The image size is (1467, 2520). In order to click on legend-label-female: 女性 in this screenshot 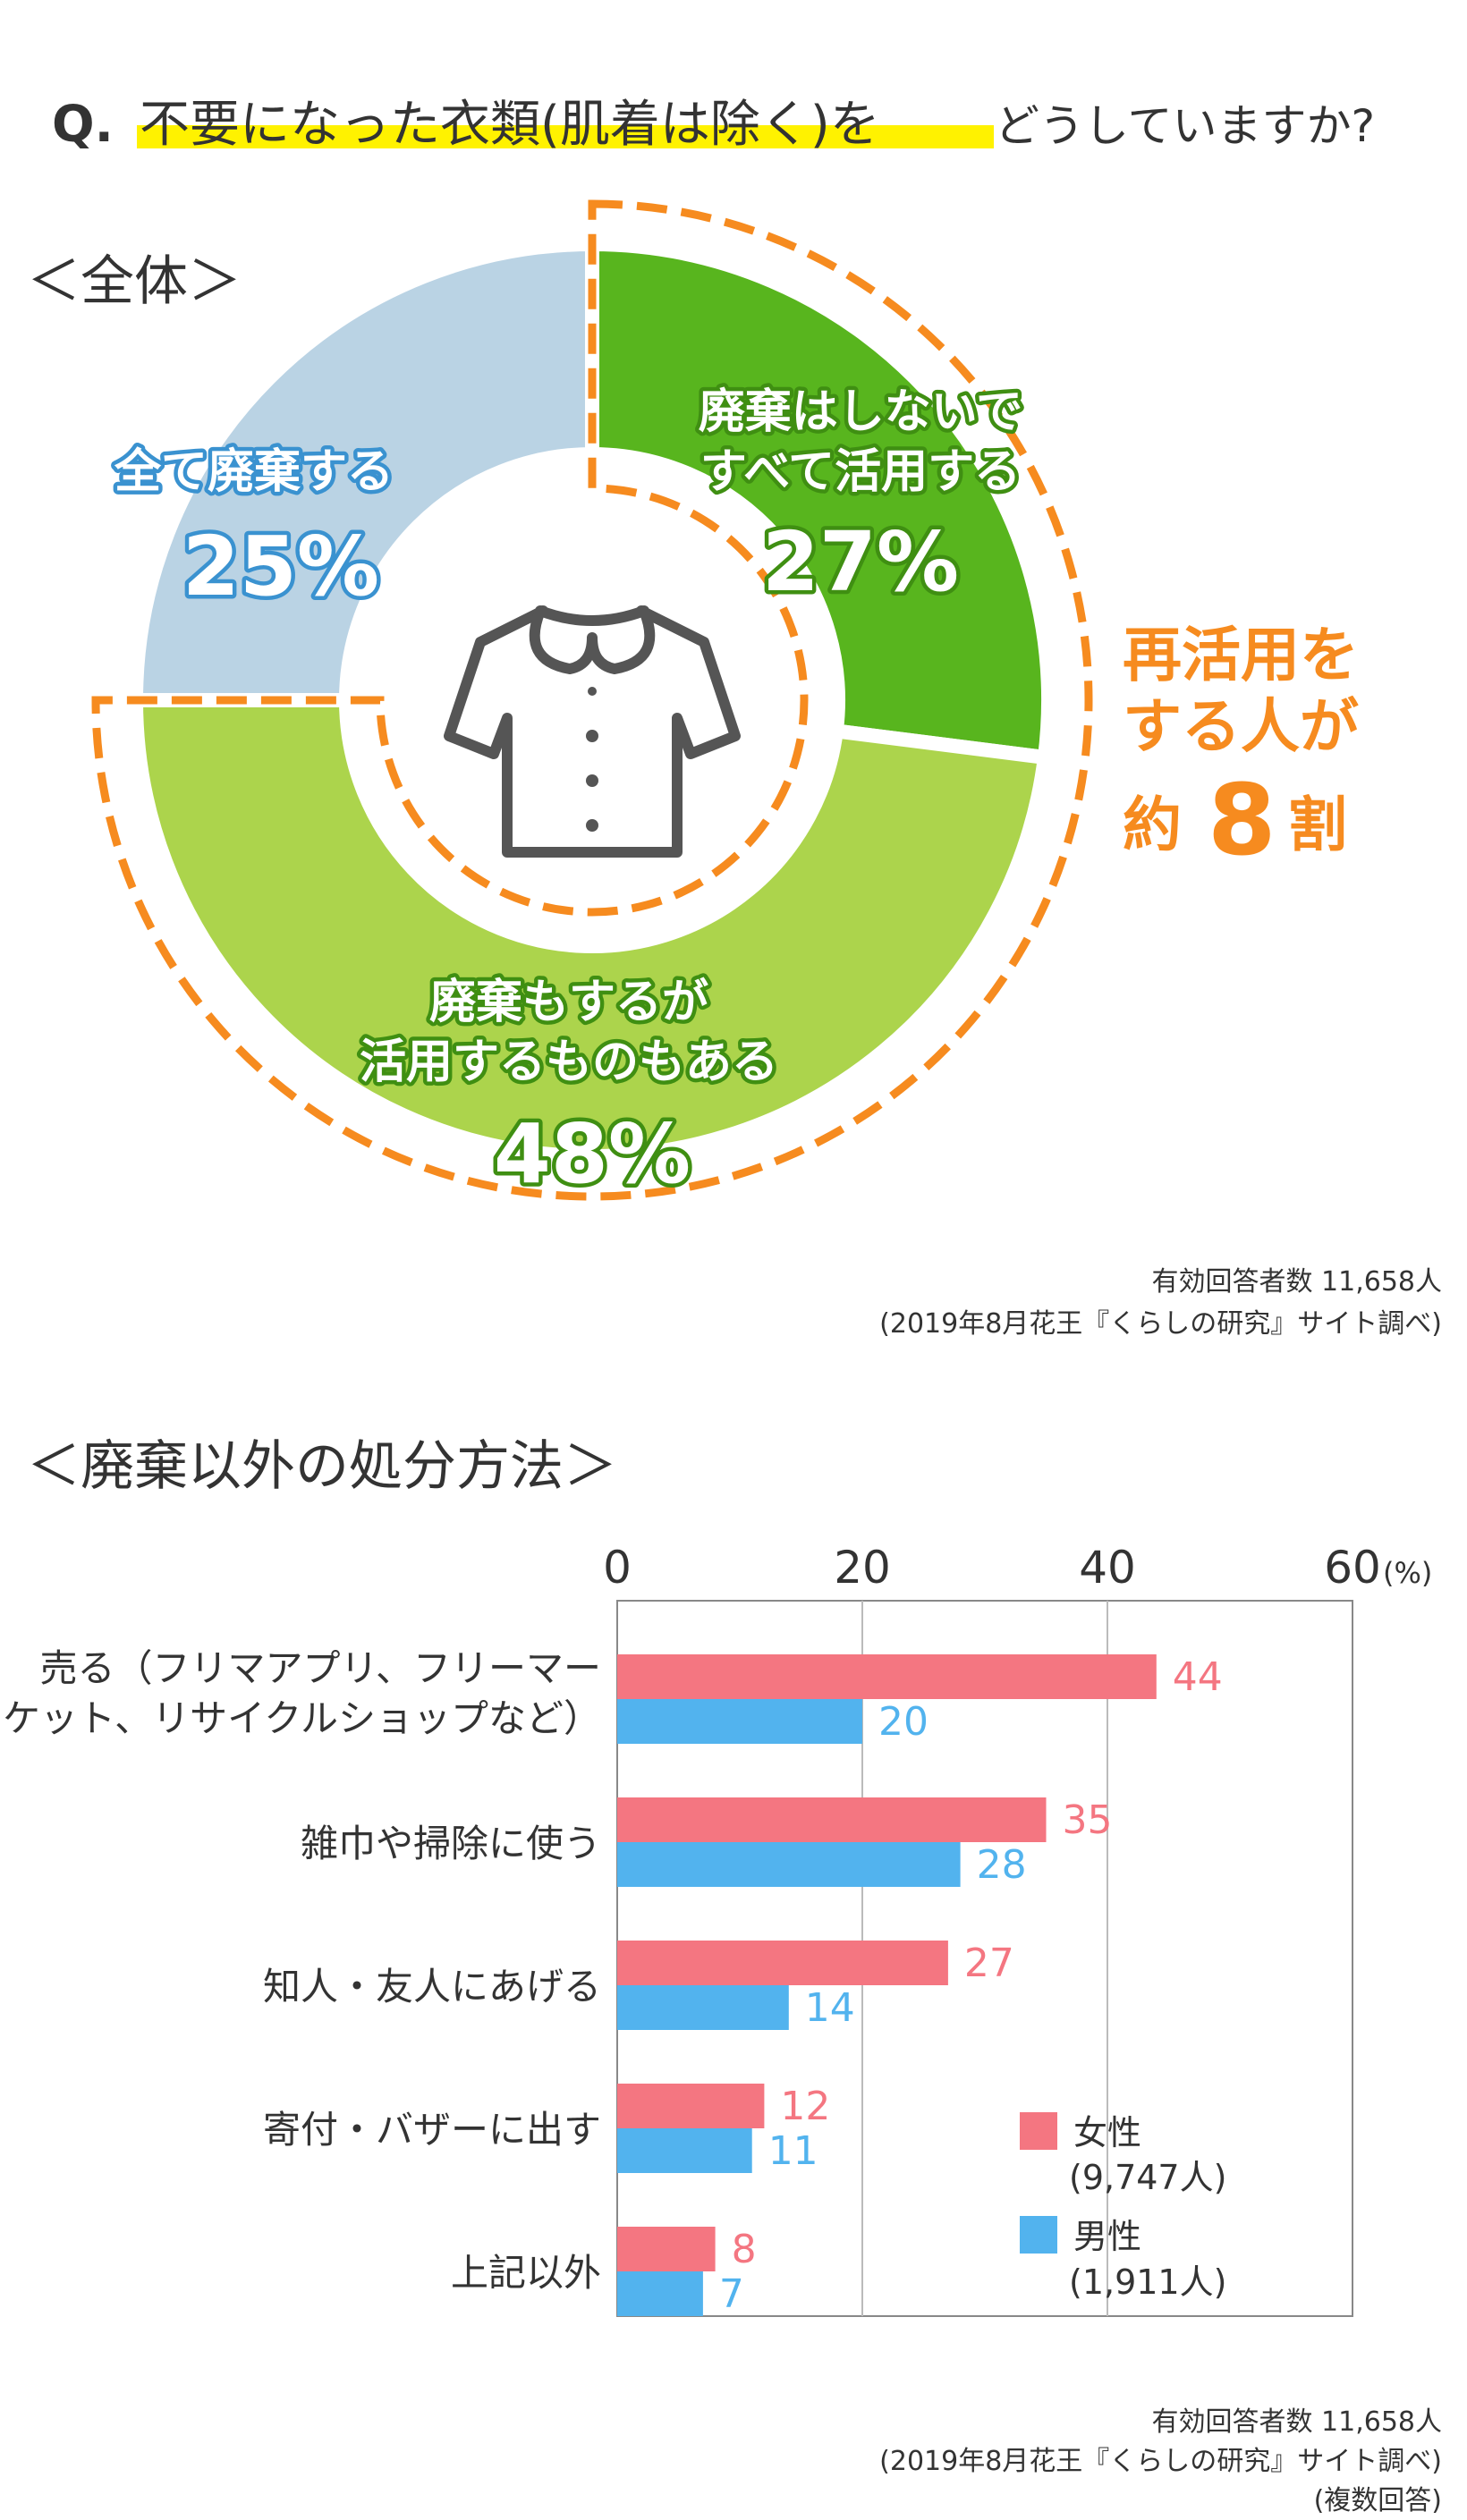, I will do `click(1107, 2132)`.